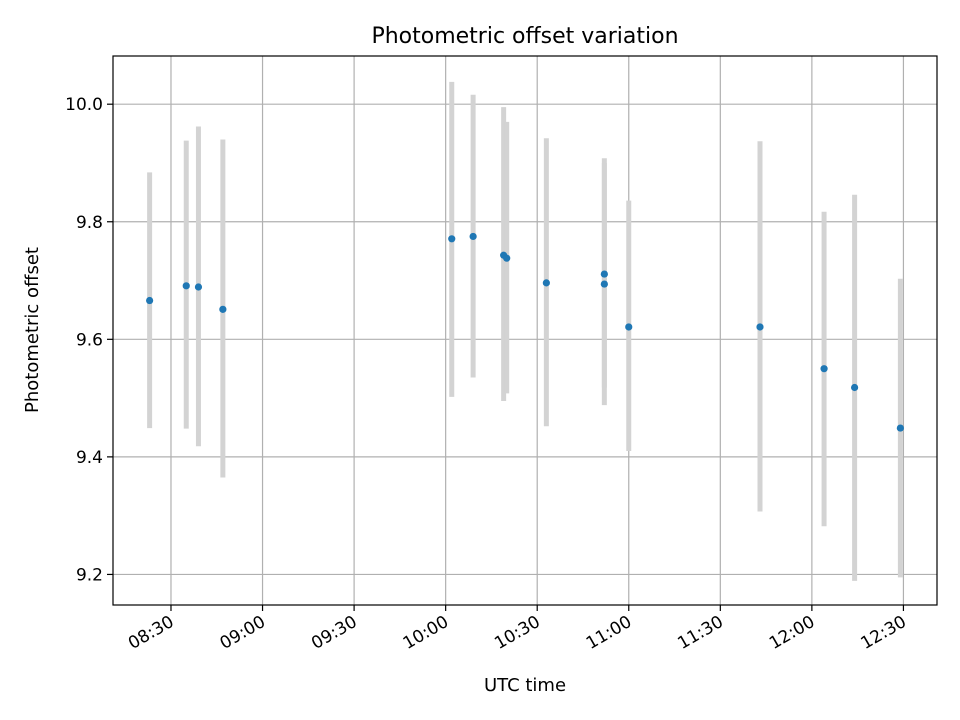 The image size is (960, 720). What do you see at coordinates (89, 458) in the screenshot?
I see `y-tick-label: 9.4` at bounding box center [89, 458].